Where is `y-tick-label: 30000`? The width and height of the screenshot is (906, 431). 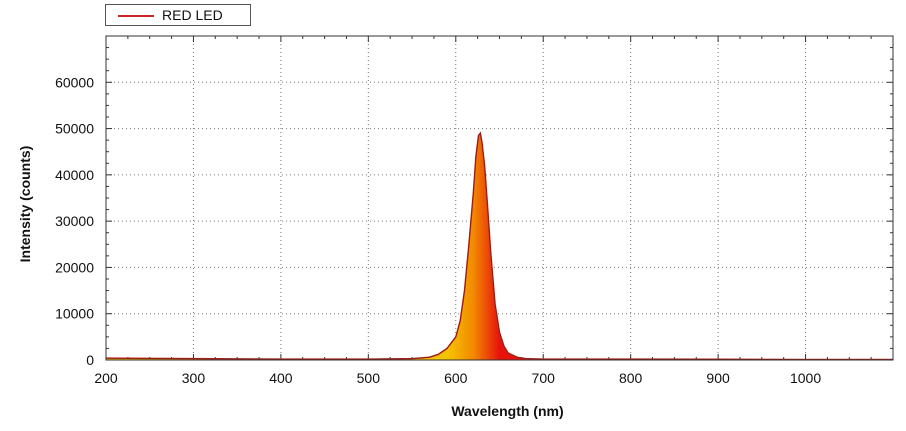 y-tick-label: 30000 is located at coordinates (74, 221).